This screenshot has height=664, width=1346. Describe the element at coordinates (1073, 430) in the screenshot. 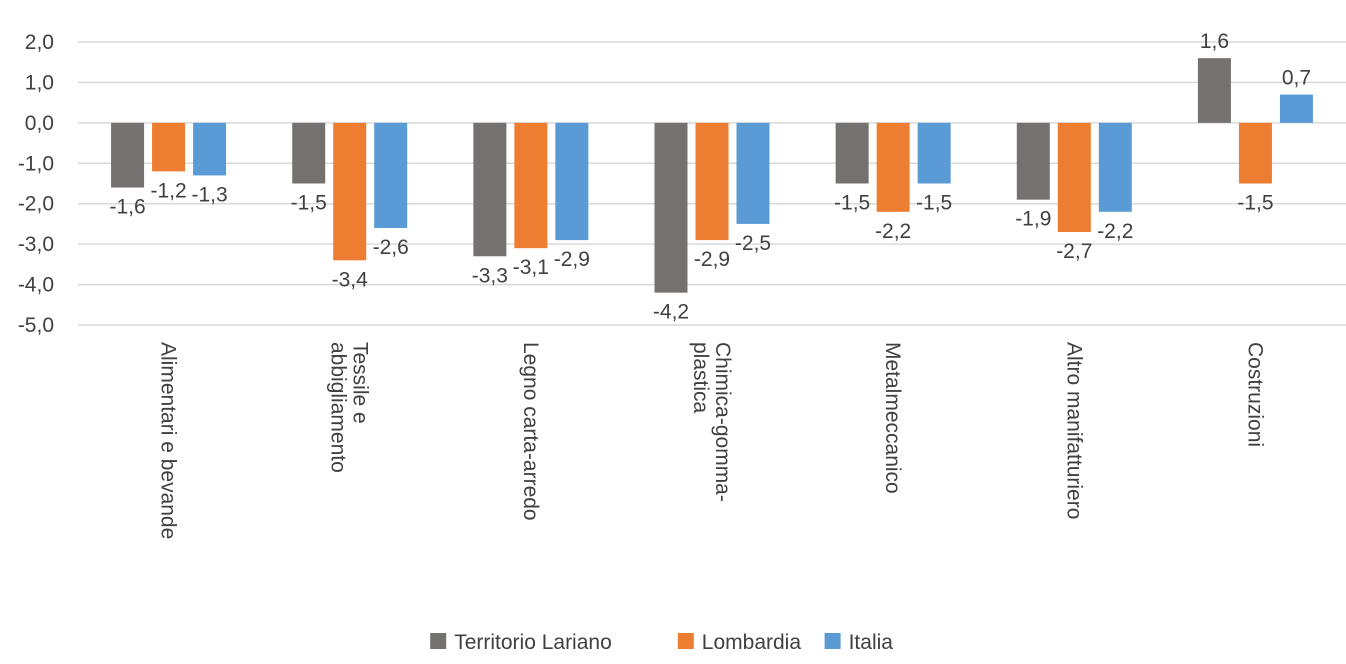

I see `category-label: Altro manifatturiero` at that location.